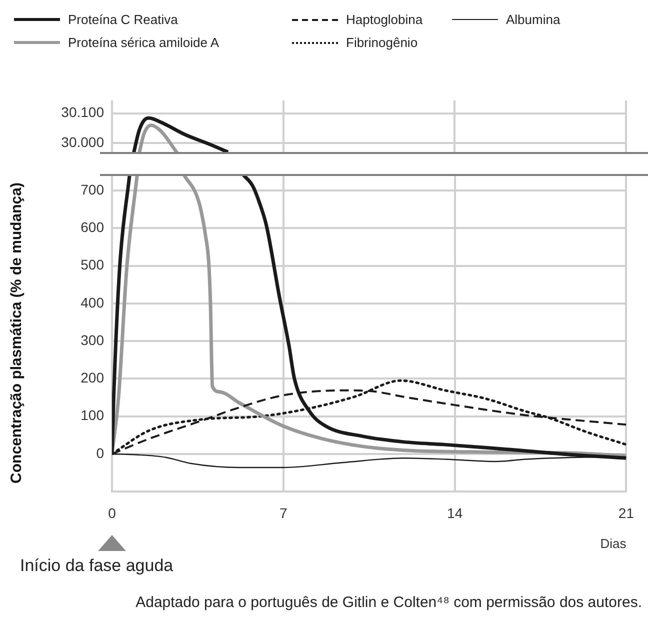 The width and height of the screenshot is (648, 619). What do you see at coordinates (384, 19) in the screenshot?
I see `legend-label: Haptoglobina` at bounding box center [384, 19].